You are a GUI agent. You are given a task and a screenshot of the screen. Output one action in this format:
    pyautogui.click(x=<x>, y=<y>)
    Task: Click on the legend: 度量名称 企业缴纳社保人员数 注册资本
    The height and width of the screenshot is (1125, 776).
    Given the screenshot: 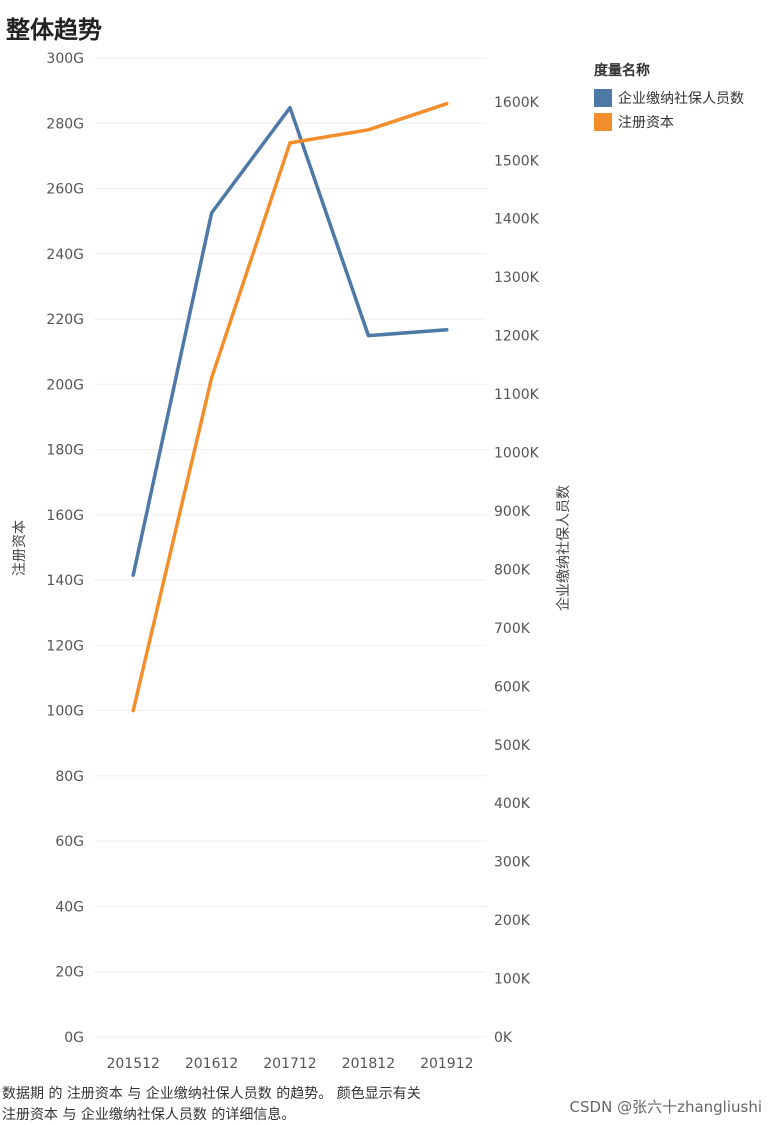 What is the action you would take?
    pyautogui.click(x=669, y=97)
    